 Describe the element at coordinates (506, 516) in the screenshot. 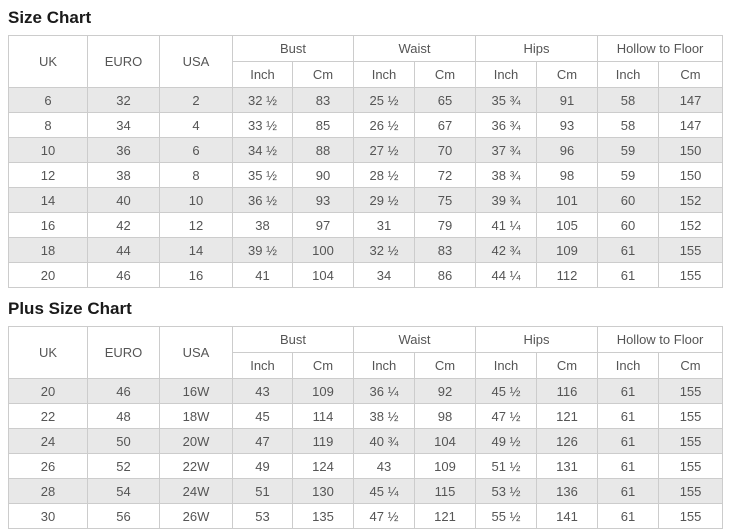

I see `table-cell: 55 ½` at that location.